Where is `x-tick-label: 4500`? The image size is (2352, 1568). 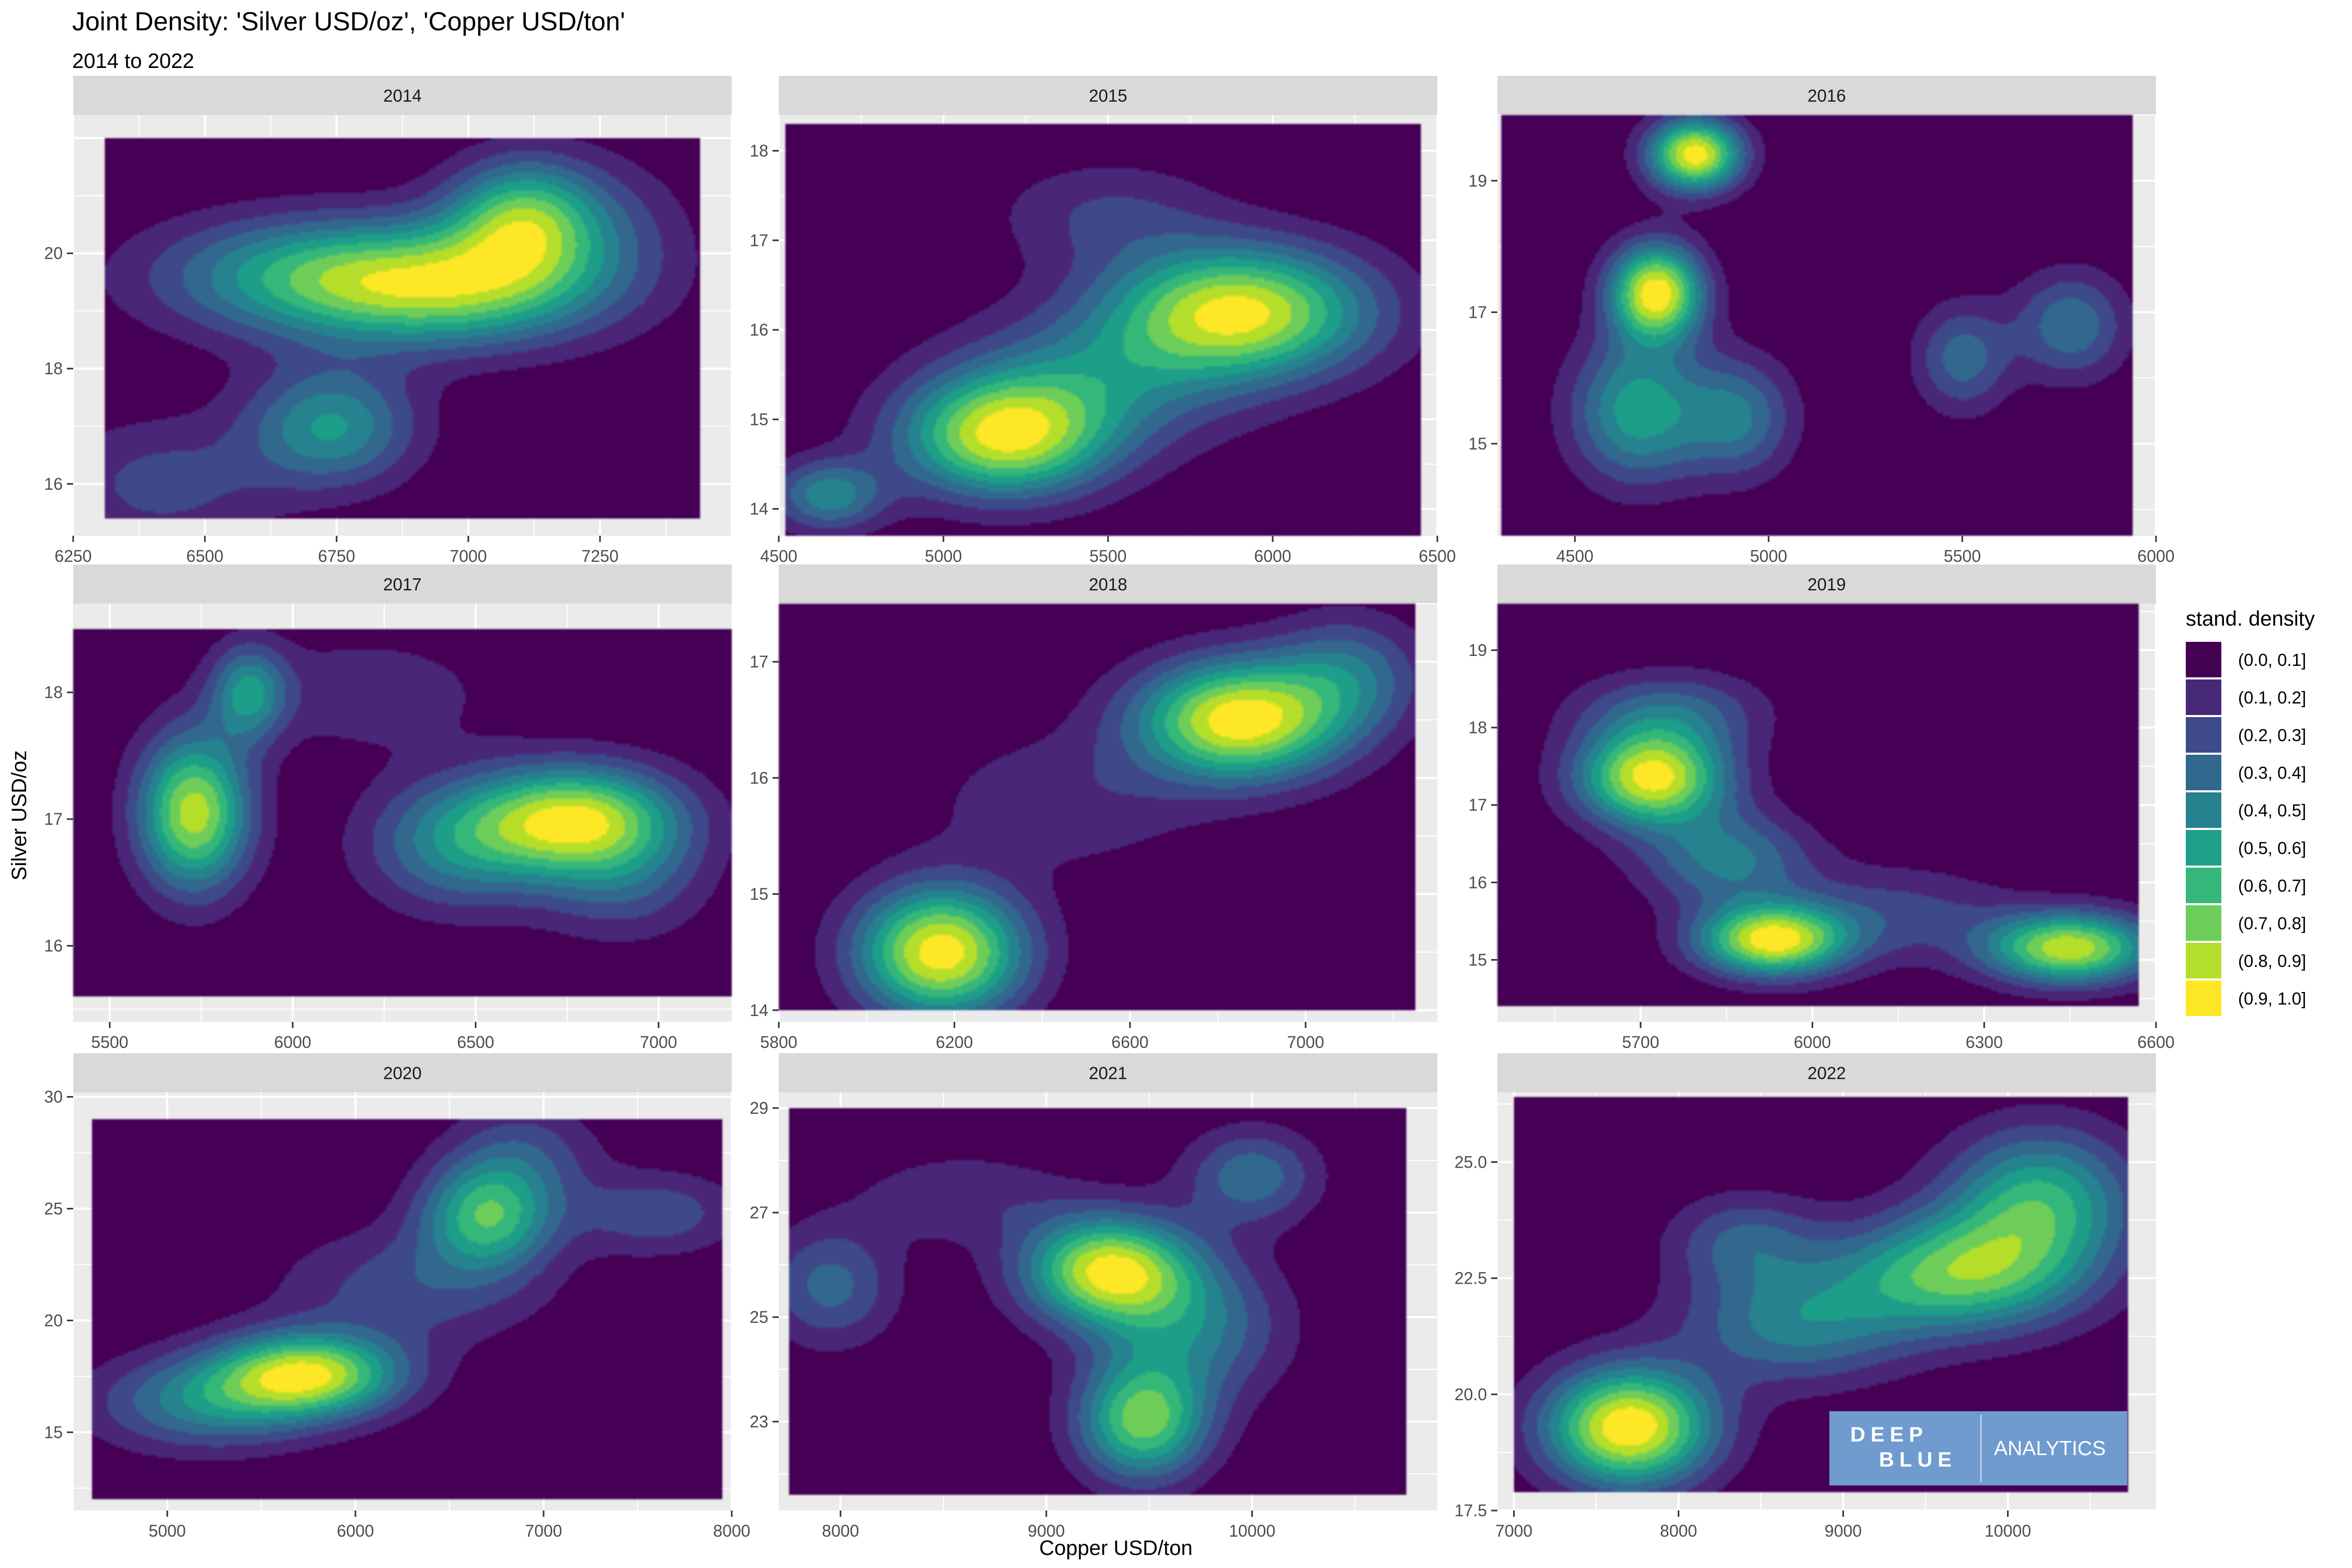
x-tick-label: 4500 is located at coordinates (778, 556).